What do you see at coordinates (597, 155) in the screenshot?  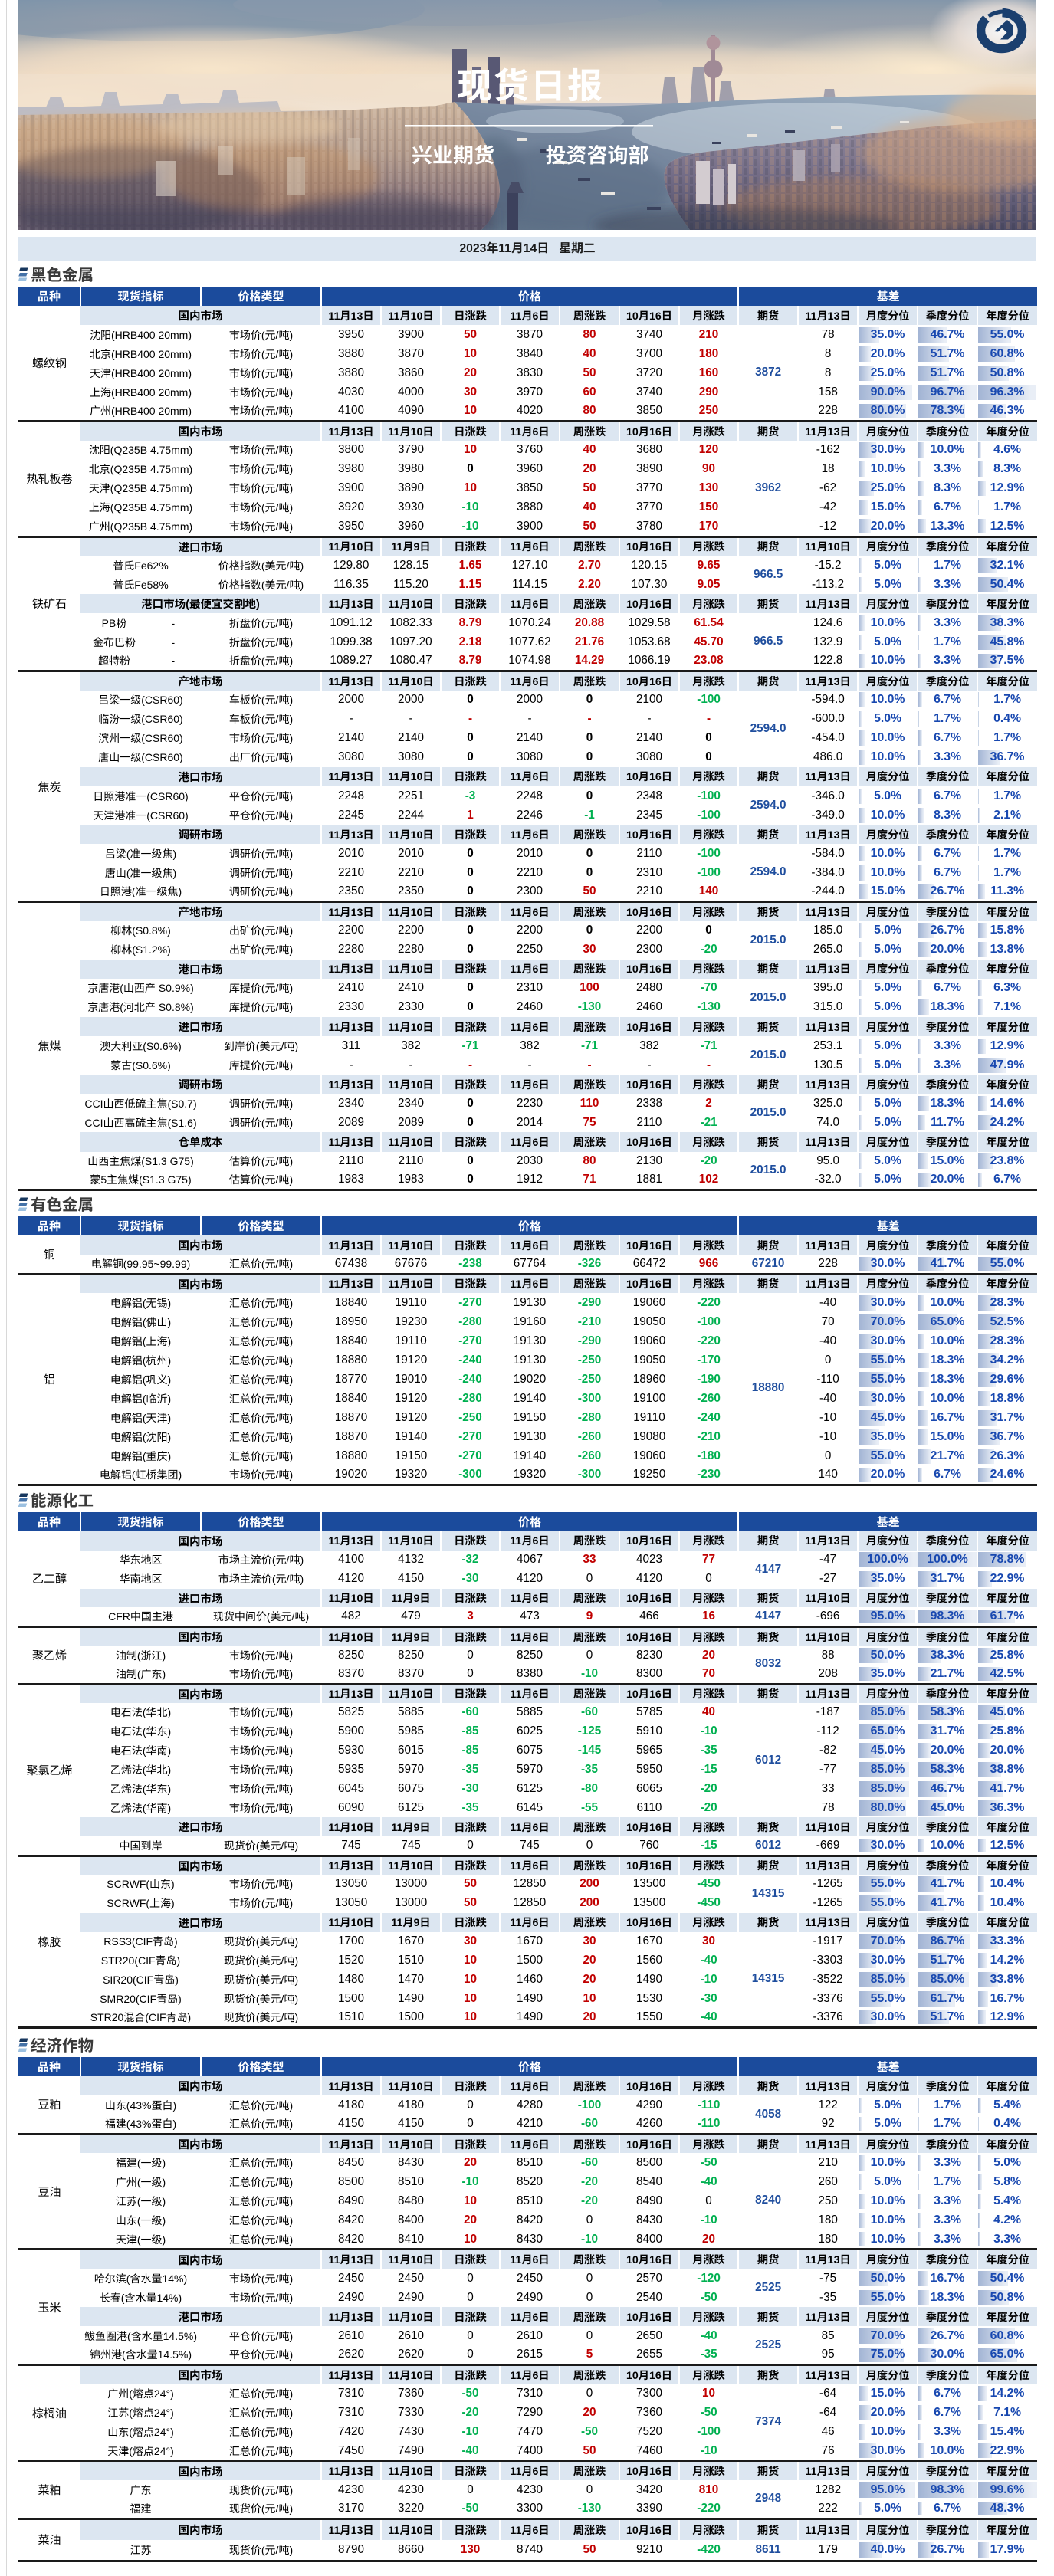 I see `svg-text: 投资咨询部` at bounding box center [597, 155].